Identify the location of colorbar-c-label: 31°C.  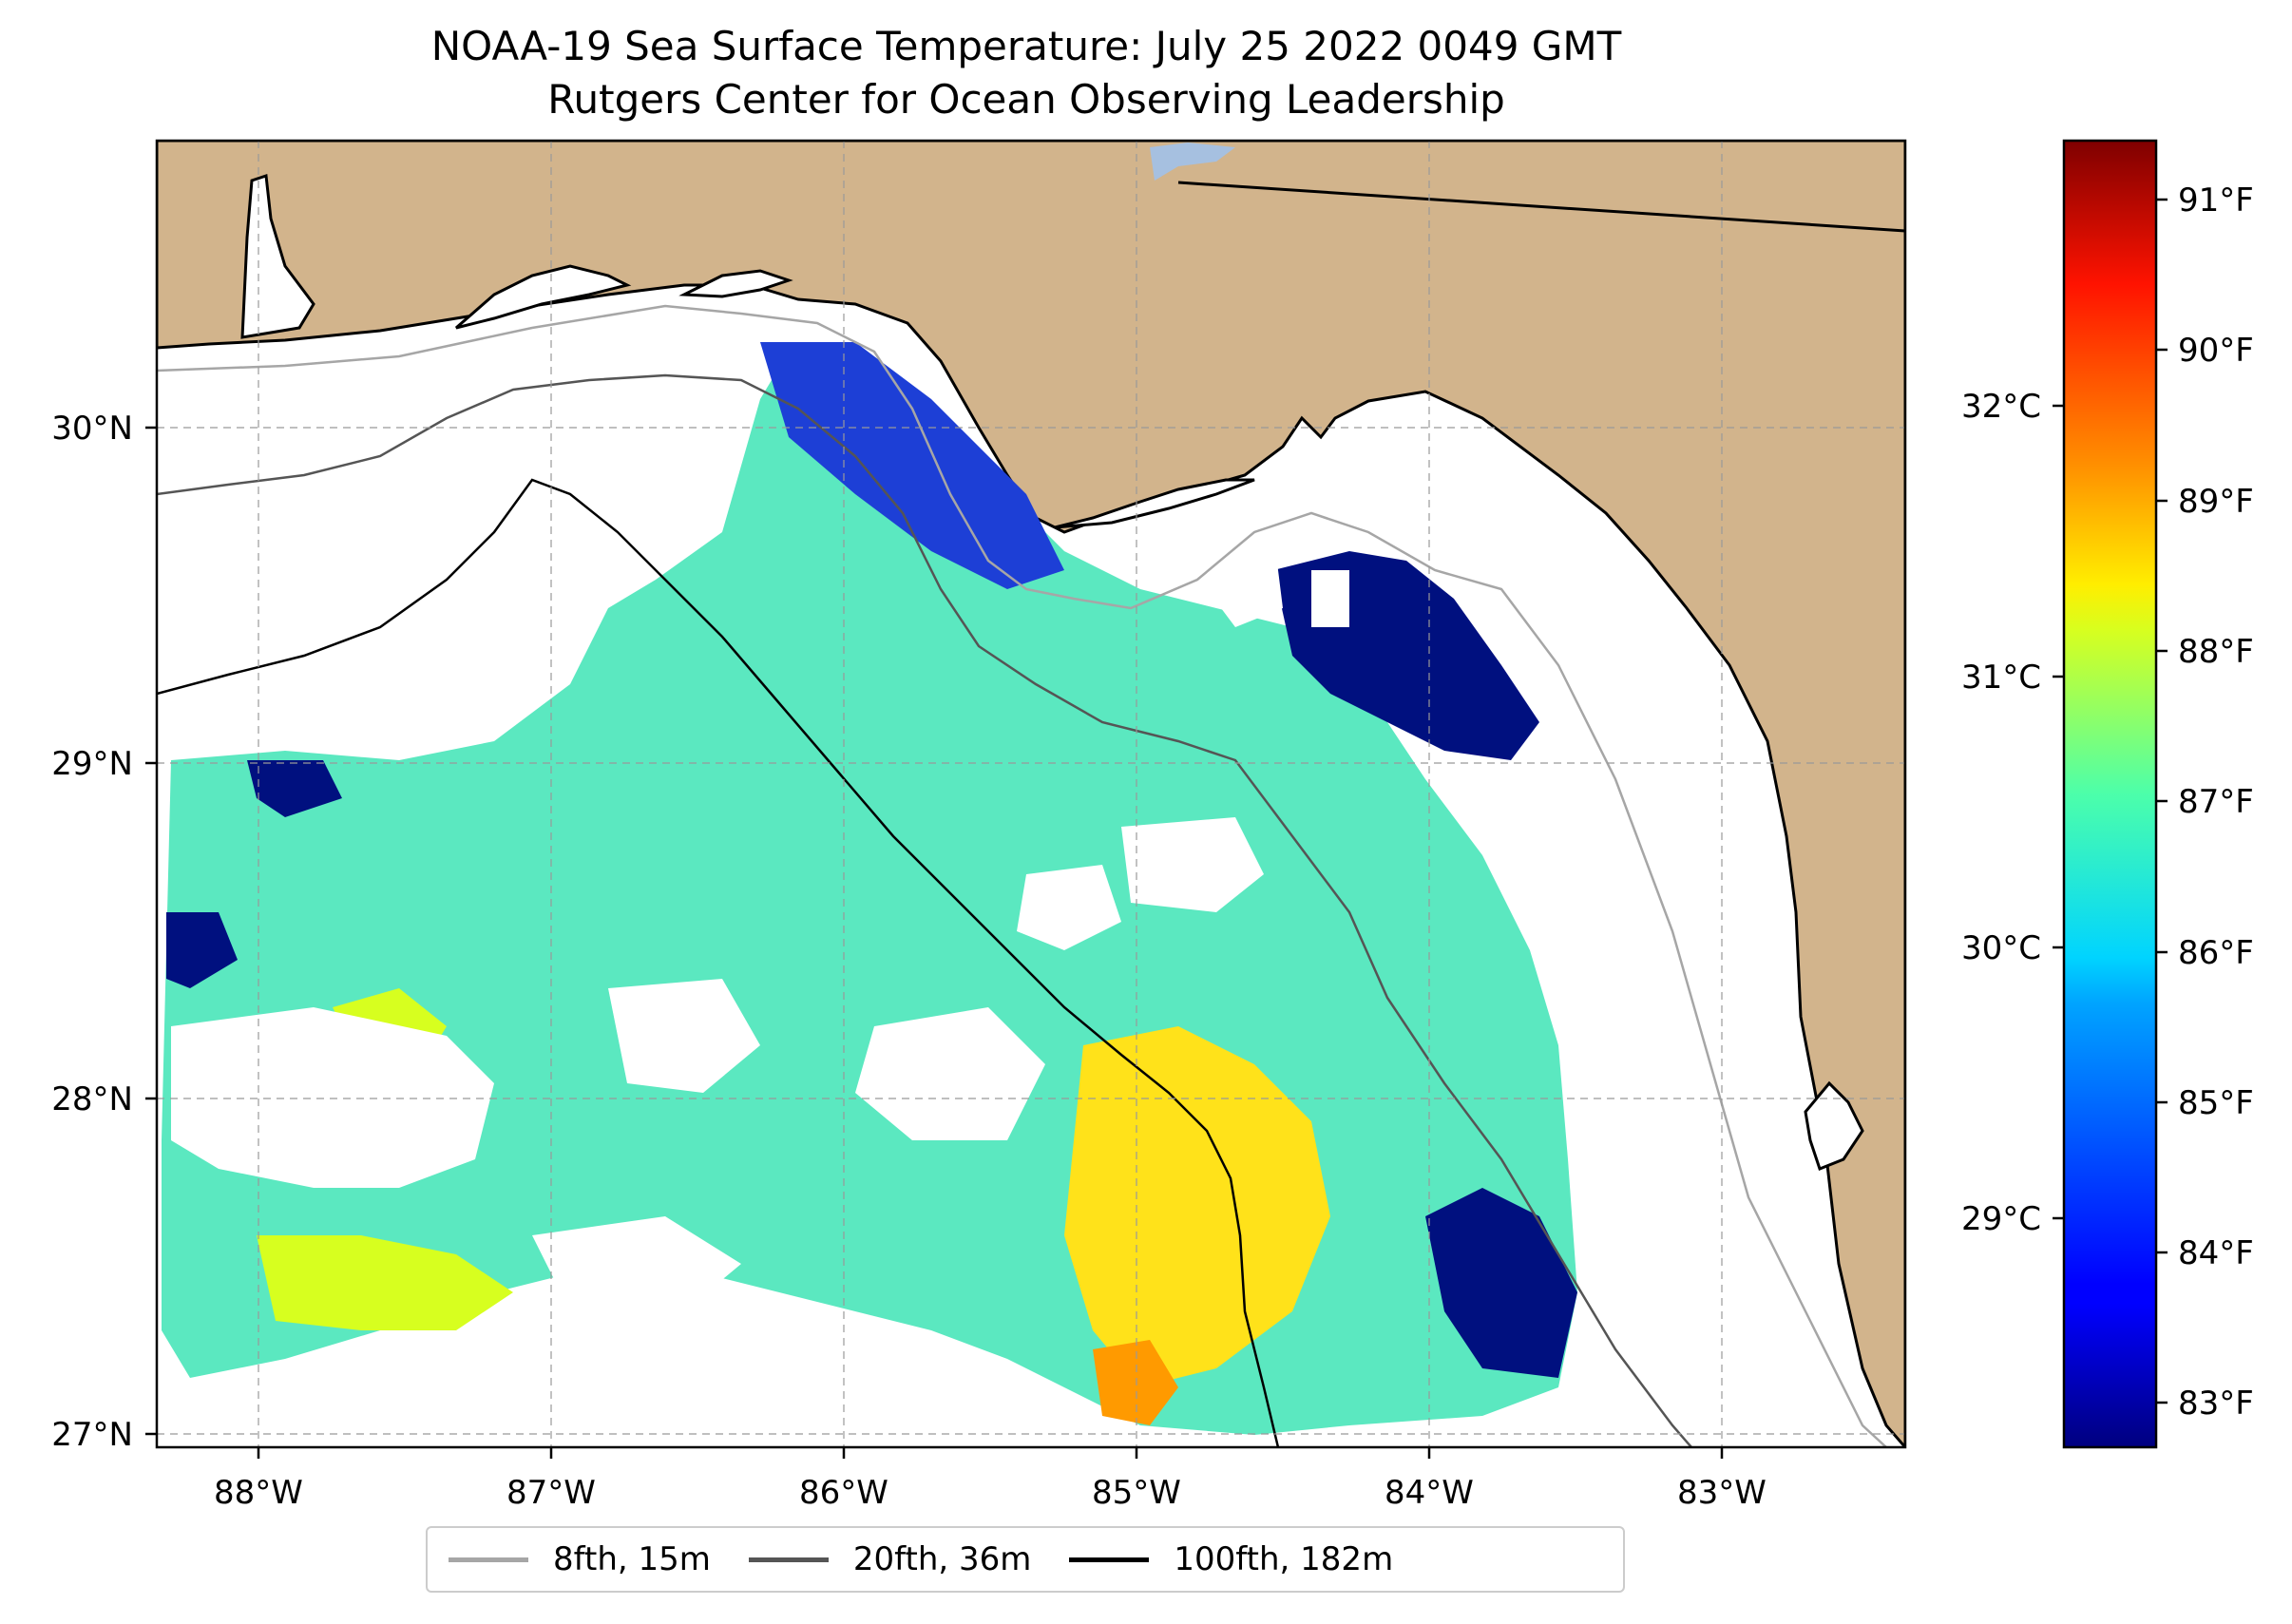
(2001, 678).